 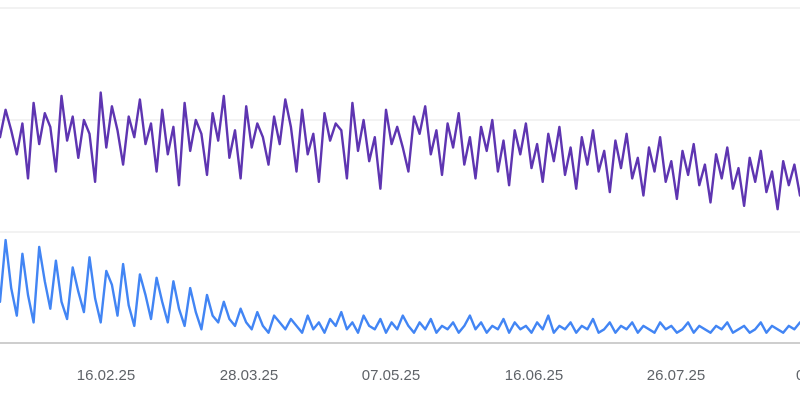 I want to click on x-tick-label: 26.07.25, so click(x=676, y=375).